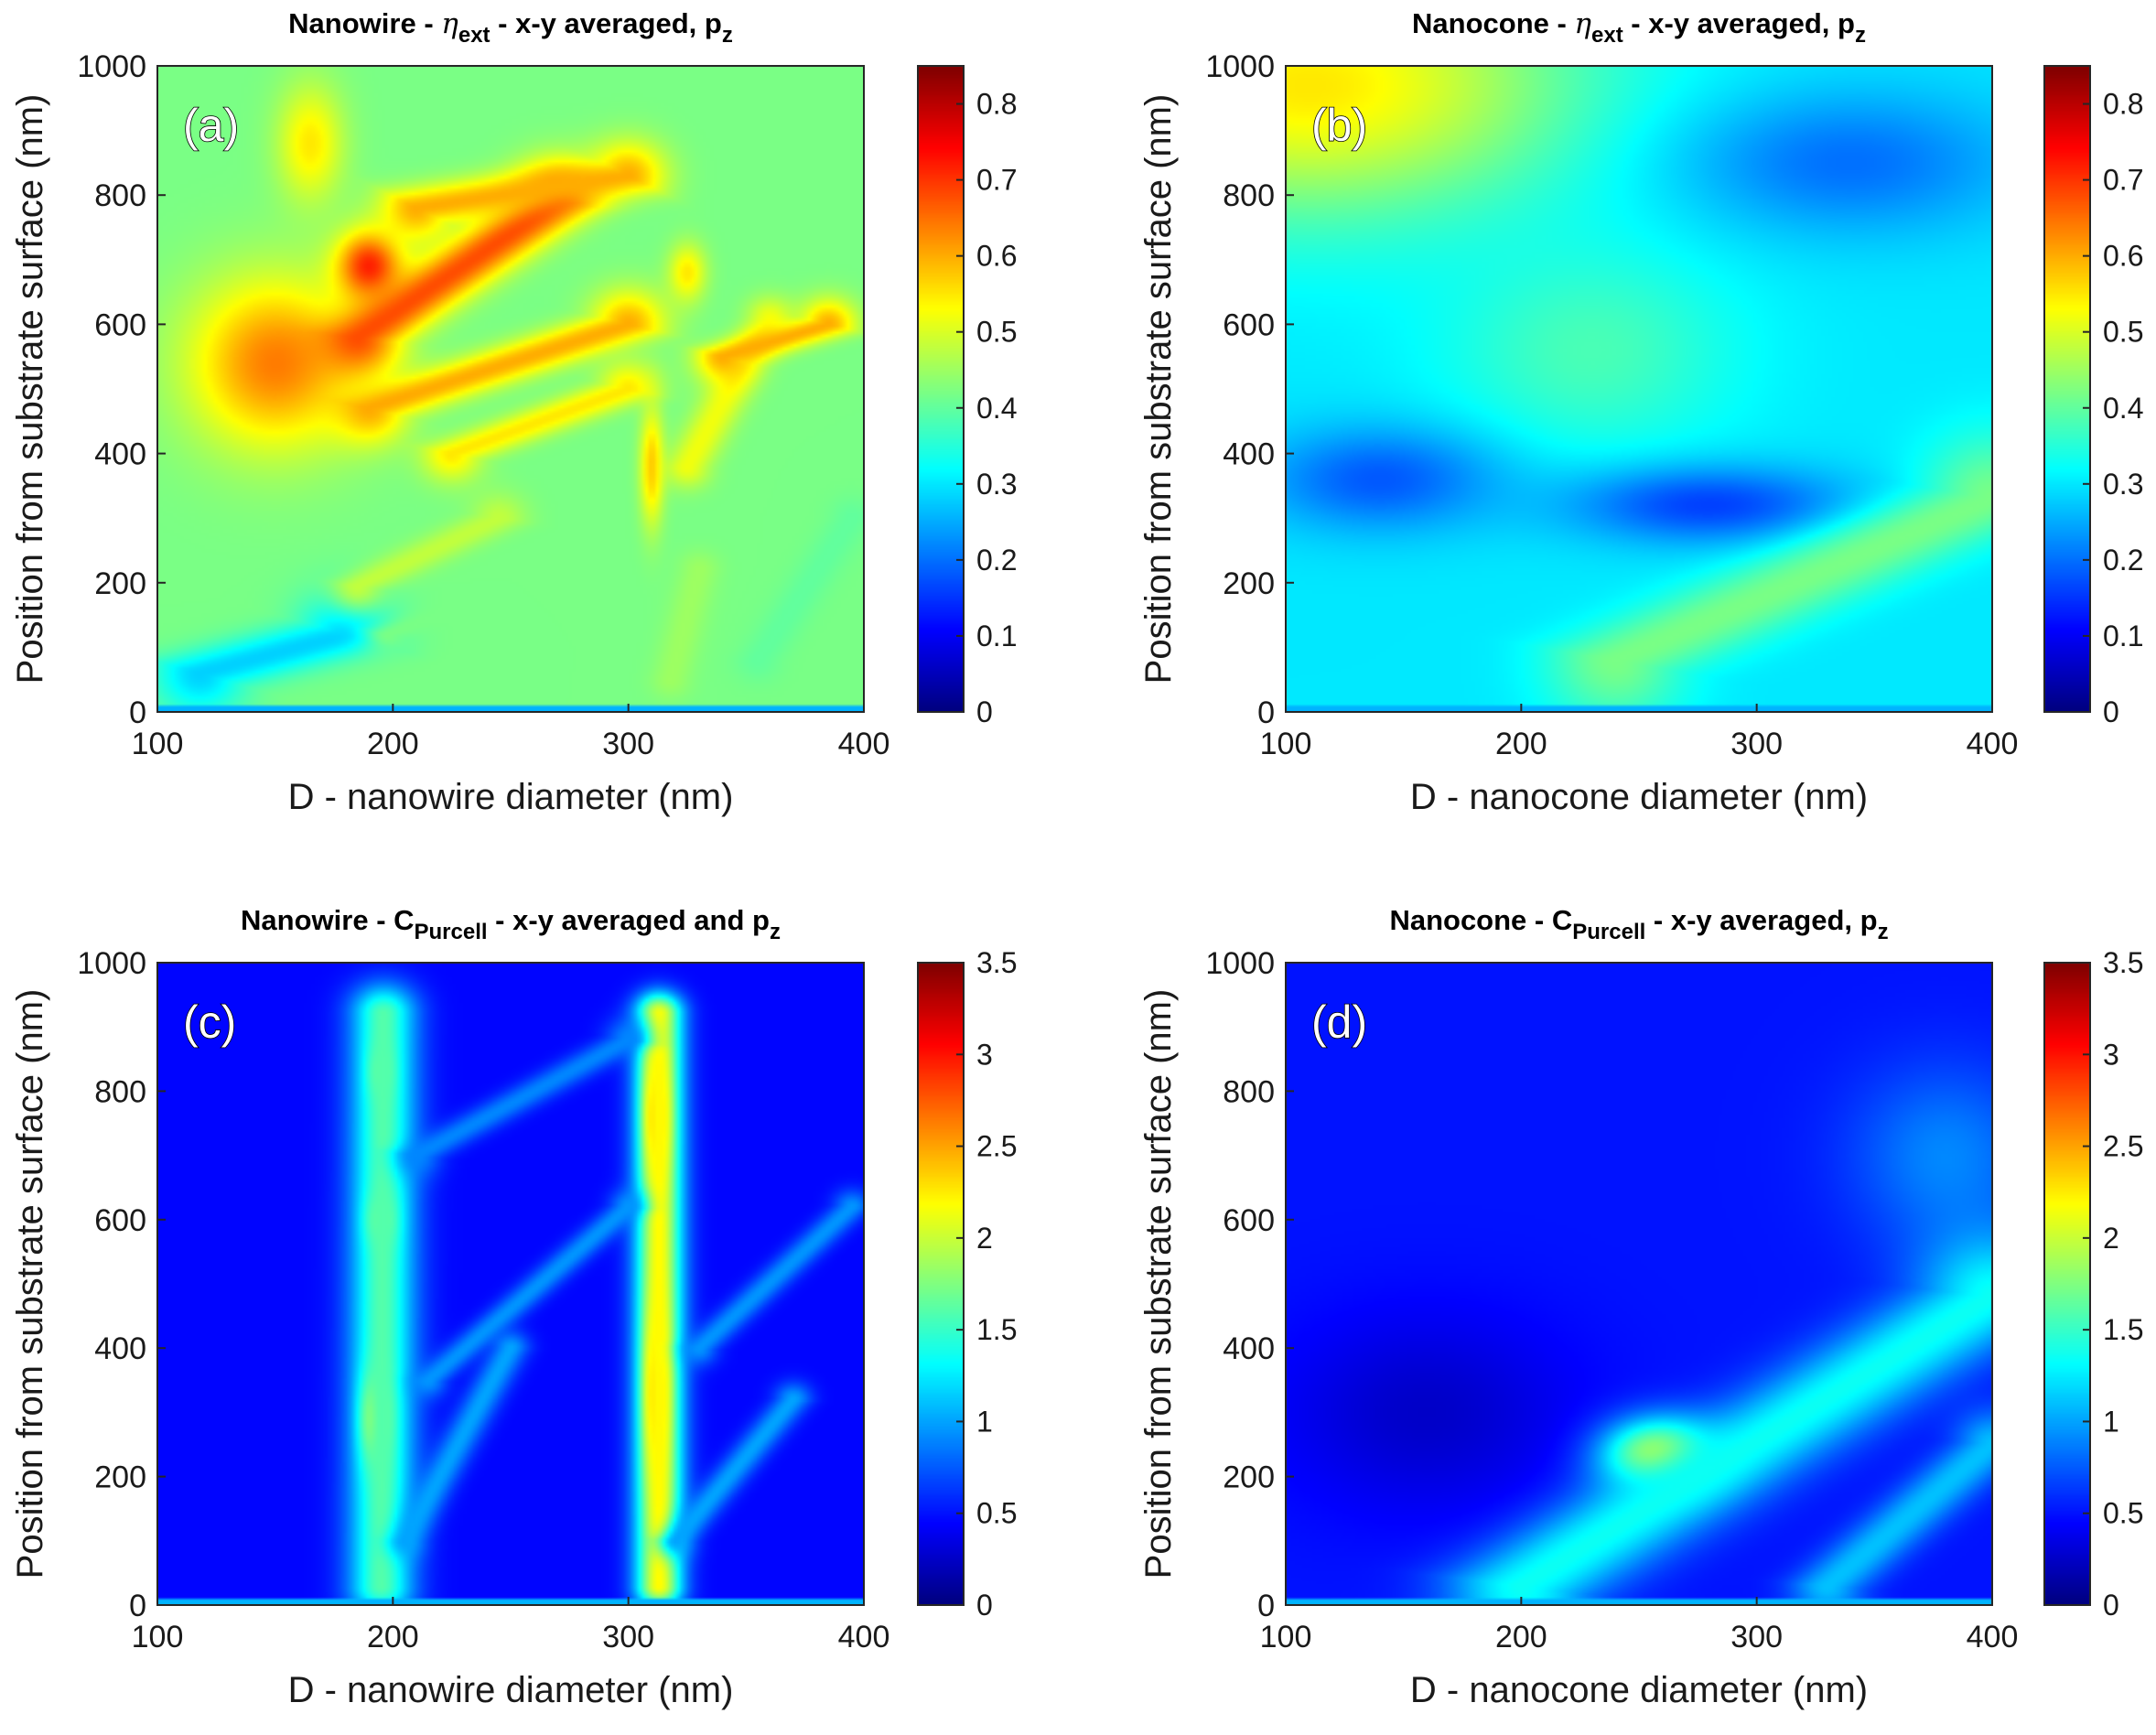  What do you see at coordinates (996, 180) in the screenshot?
I see `colorbar-tick-label: 0.7` at bounding box center [996, 180].